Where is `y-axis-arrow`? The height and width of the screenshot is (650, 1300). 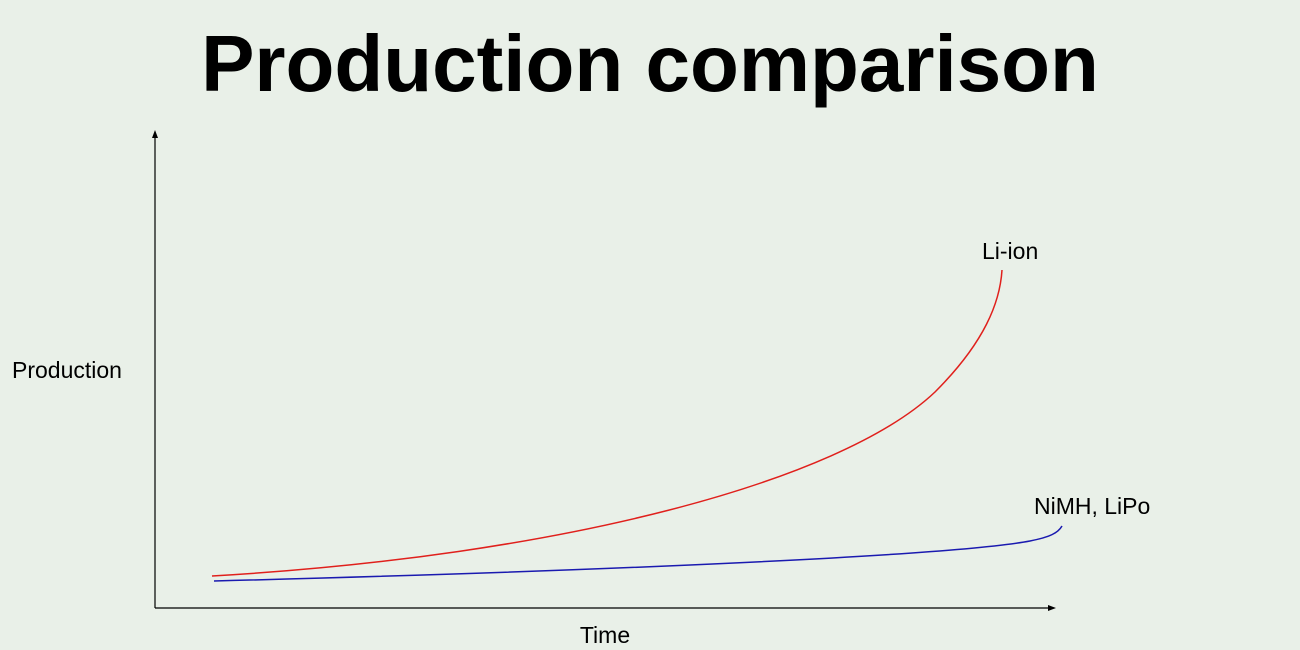 y-axis-arrow is located at coordinates (155, 134).